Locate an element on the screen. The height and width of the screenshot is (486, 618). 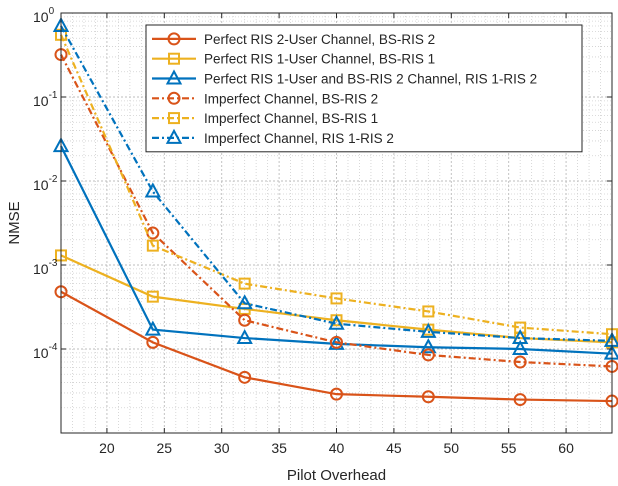
x-tick-label: 55 is located at coordinates (509, 448).